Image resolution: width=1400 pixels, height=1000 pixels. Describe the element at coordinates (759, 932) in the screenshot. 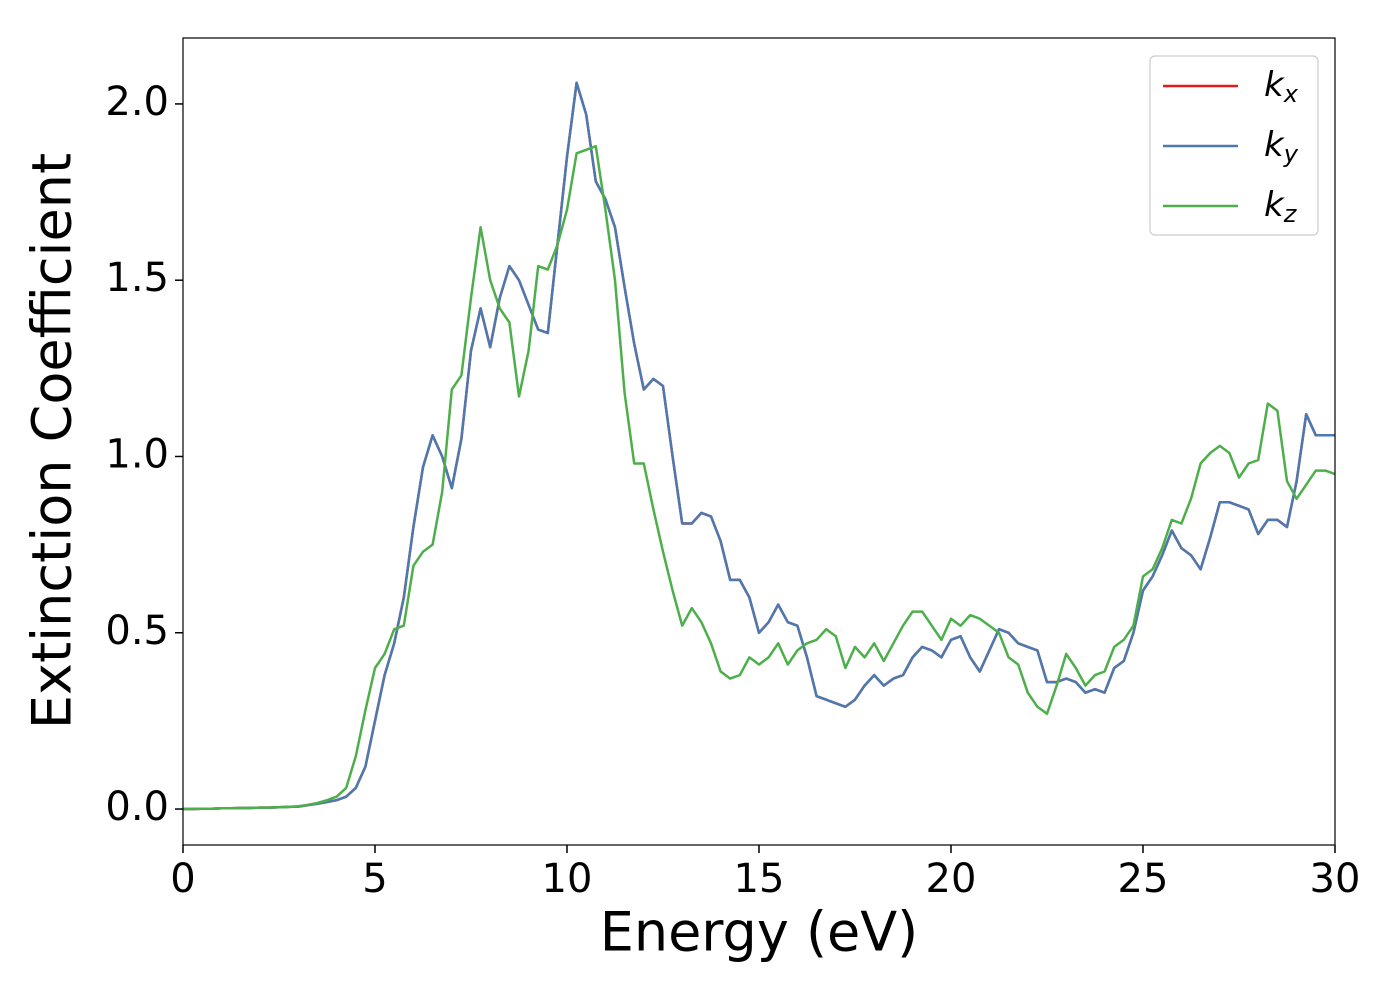

I see `x-axis-label: Energy (eV)` at that location.